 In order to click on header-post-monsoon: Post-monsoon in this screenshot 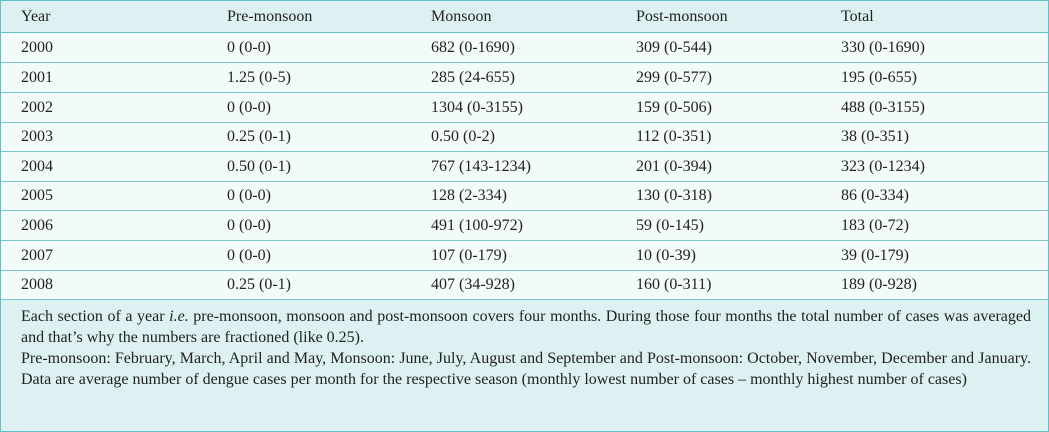, I will do `click(682, 16)`.